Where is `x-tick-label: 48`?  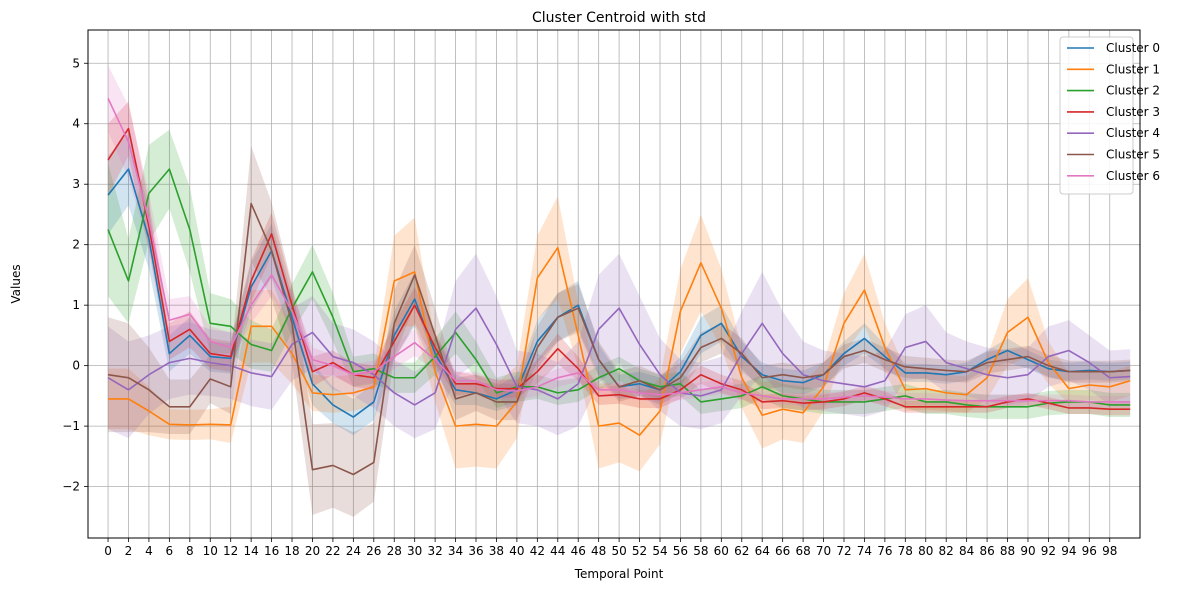
x-tick-label: 48 is located at coordinates (598, 551).